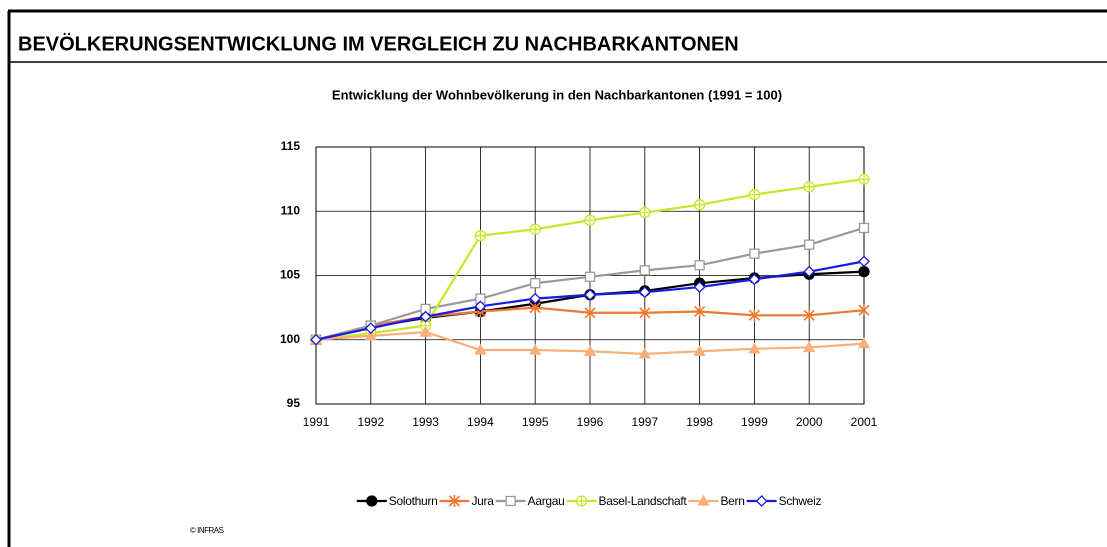 The image size is (1107, 547). I want to click on x-tick-label: 1991, so click(316, 422).